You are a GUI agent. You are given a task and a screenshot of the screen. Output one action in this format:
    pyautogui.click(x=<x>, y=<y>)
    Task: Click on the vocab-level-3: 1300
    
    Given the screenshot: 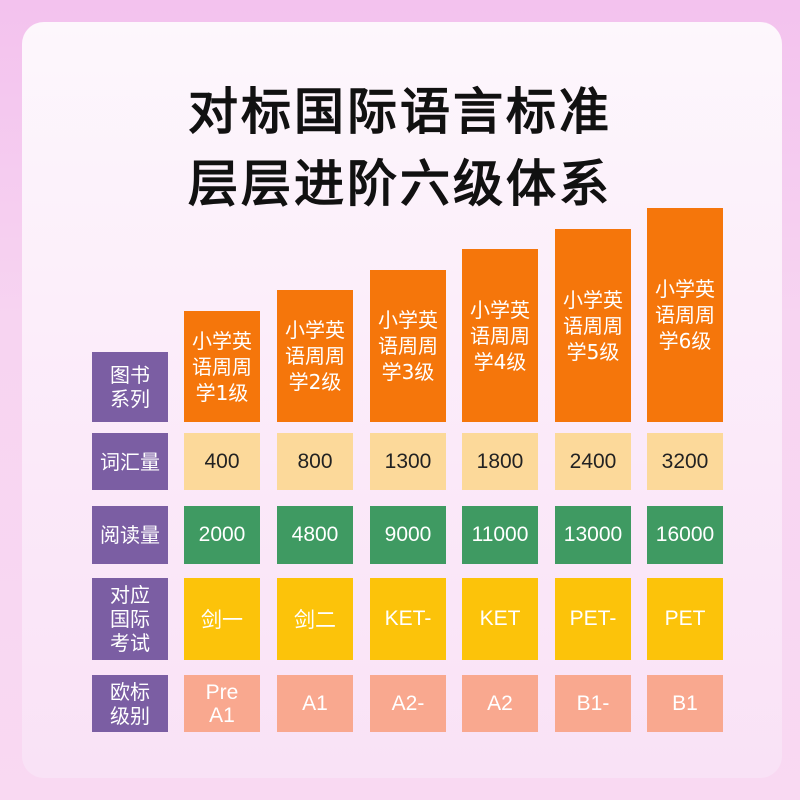 What is the action you would take?
    pyautogui.click(x=408, y=461)
    